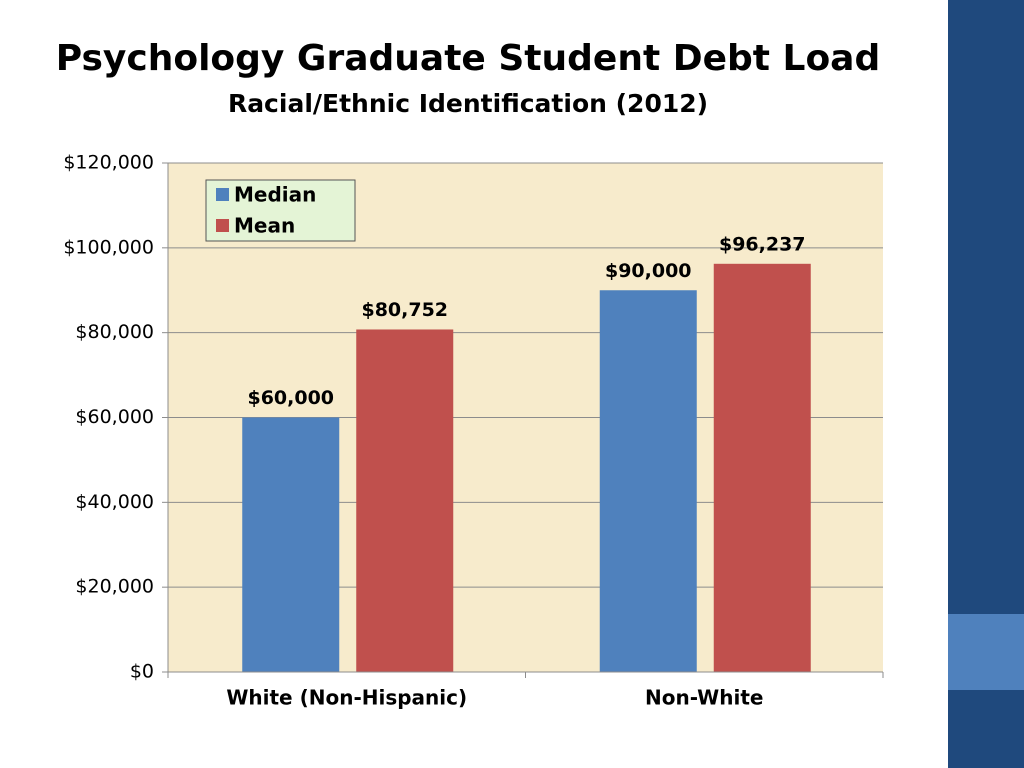  Describe the element at coordinates (704, 698) in the screenshot. I see `x-tick-label: Non-White` at that location.